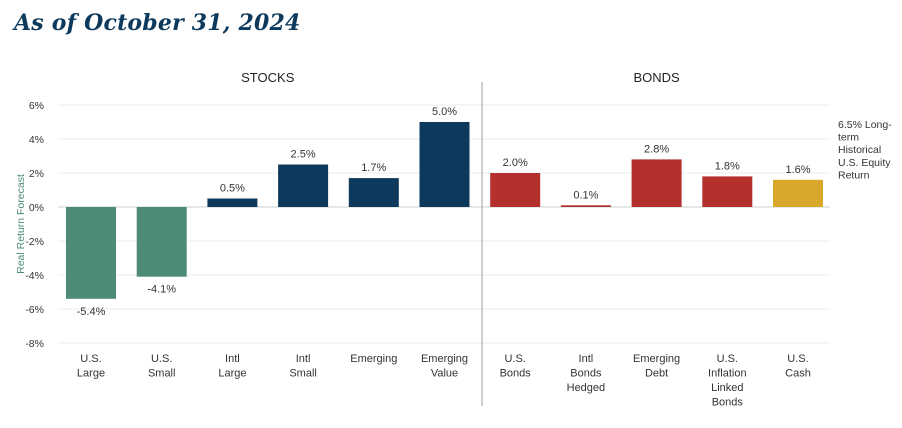 This screenshot has width=902, height=428. What do you see at coordinates (854, 175) in the screenshot?
I see `annotation-text: Return` at bounding box center [854, 175].